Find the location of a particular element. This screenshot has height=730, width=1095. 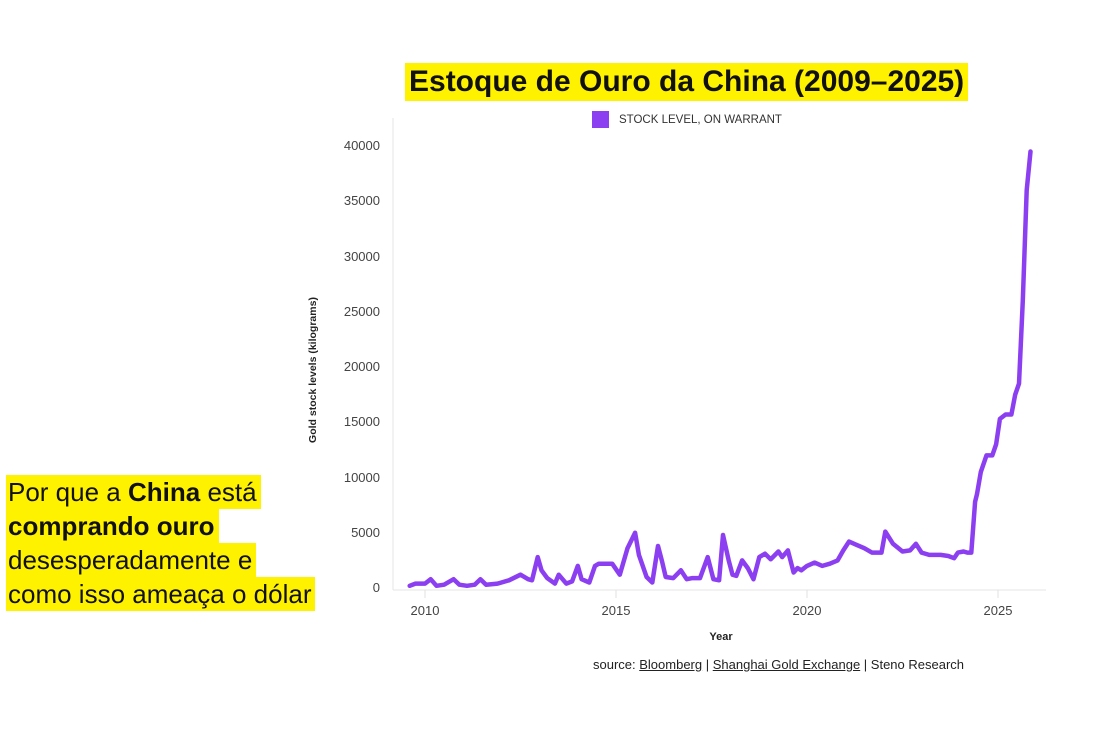

x-tick-marks is located at coordinates (711, 594).